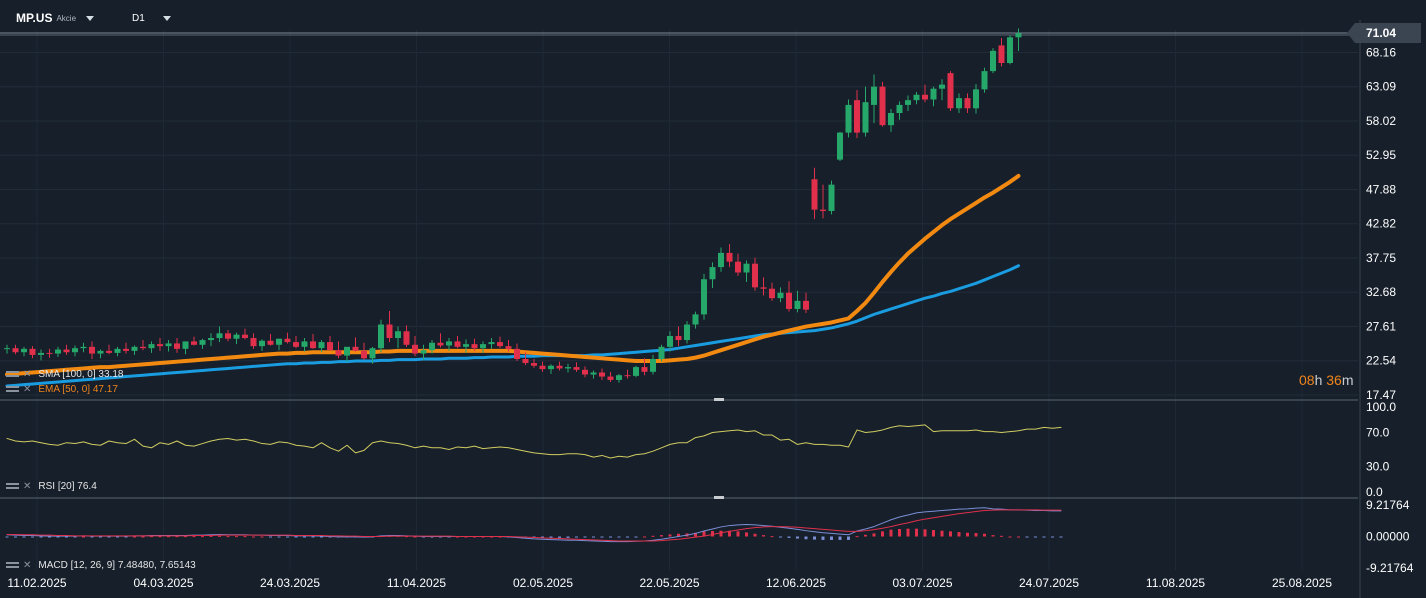  I want to click on time-axis-label: 03.07.2025, so click(922, 583).